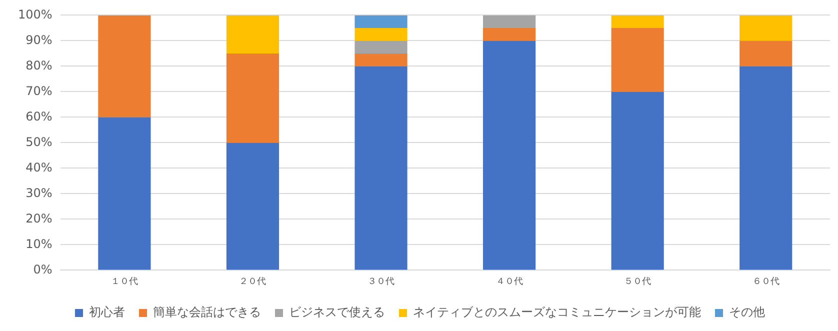  I want to click on y-tick-label: 70%, so click(39, 91).